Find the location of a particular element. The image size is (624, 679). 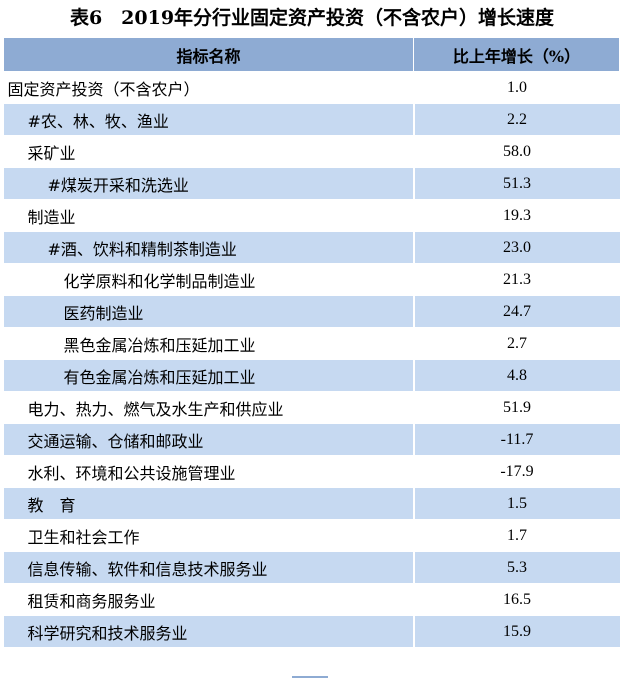

row-indicator-name: 固定资产投资（不含农户） is located at coordinates (209, 87).